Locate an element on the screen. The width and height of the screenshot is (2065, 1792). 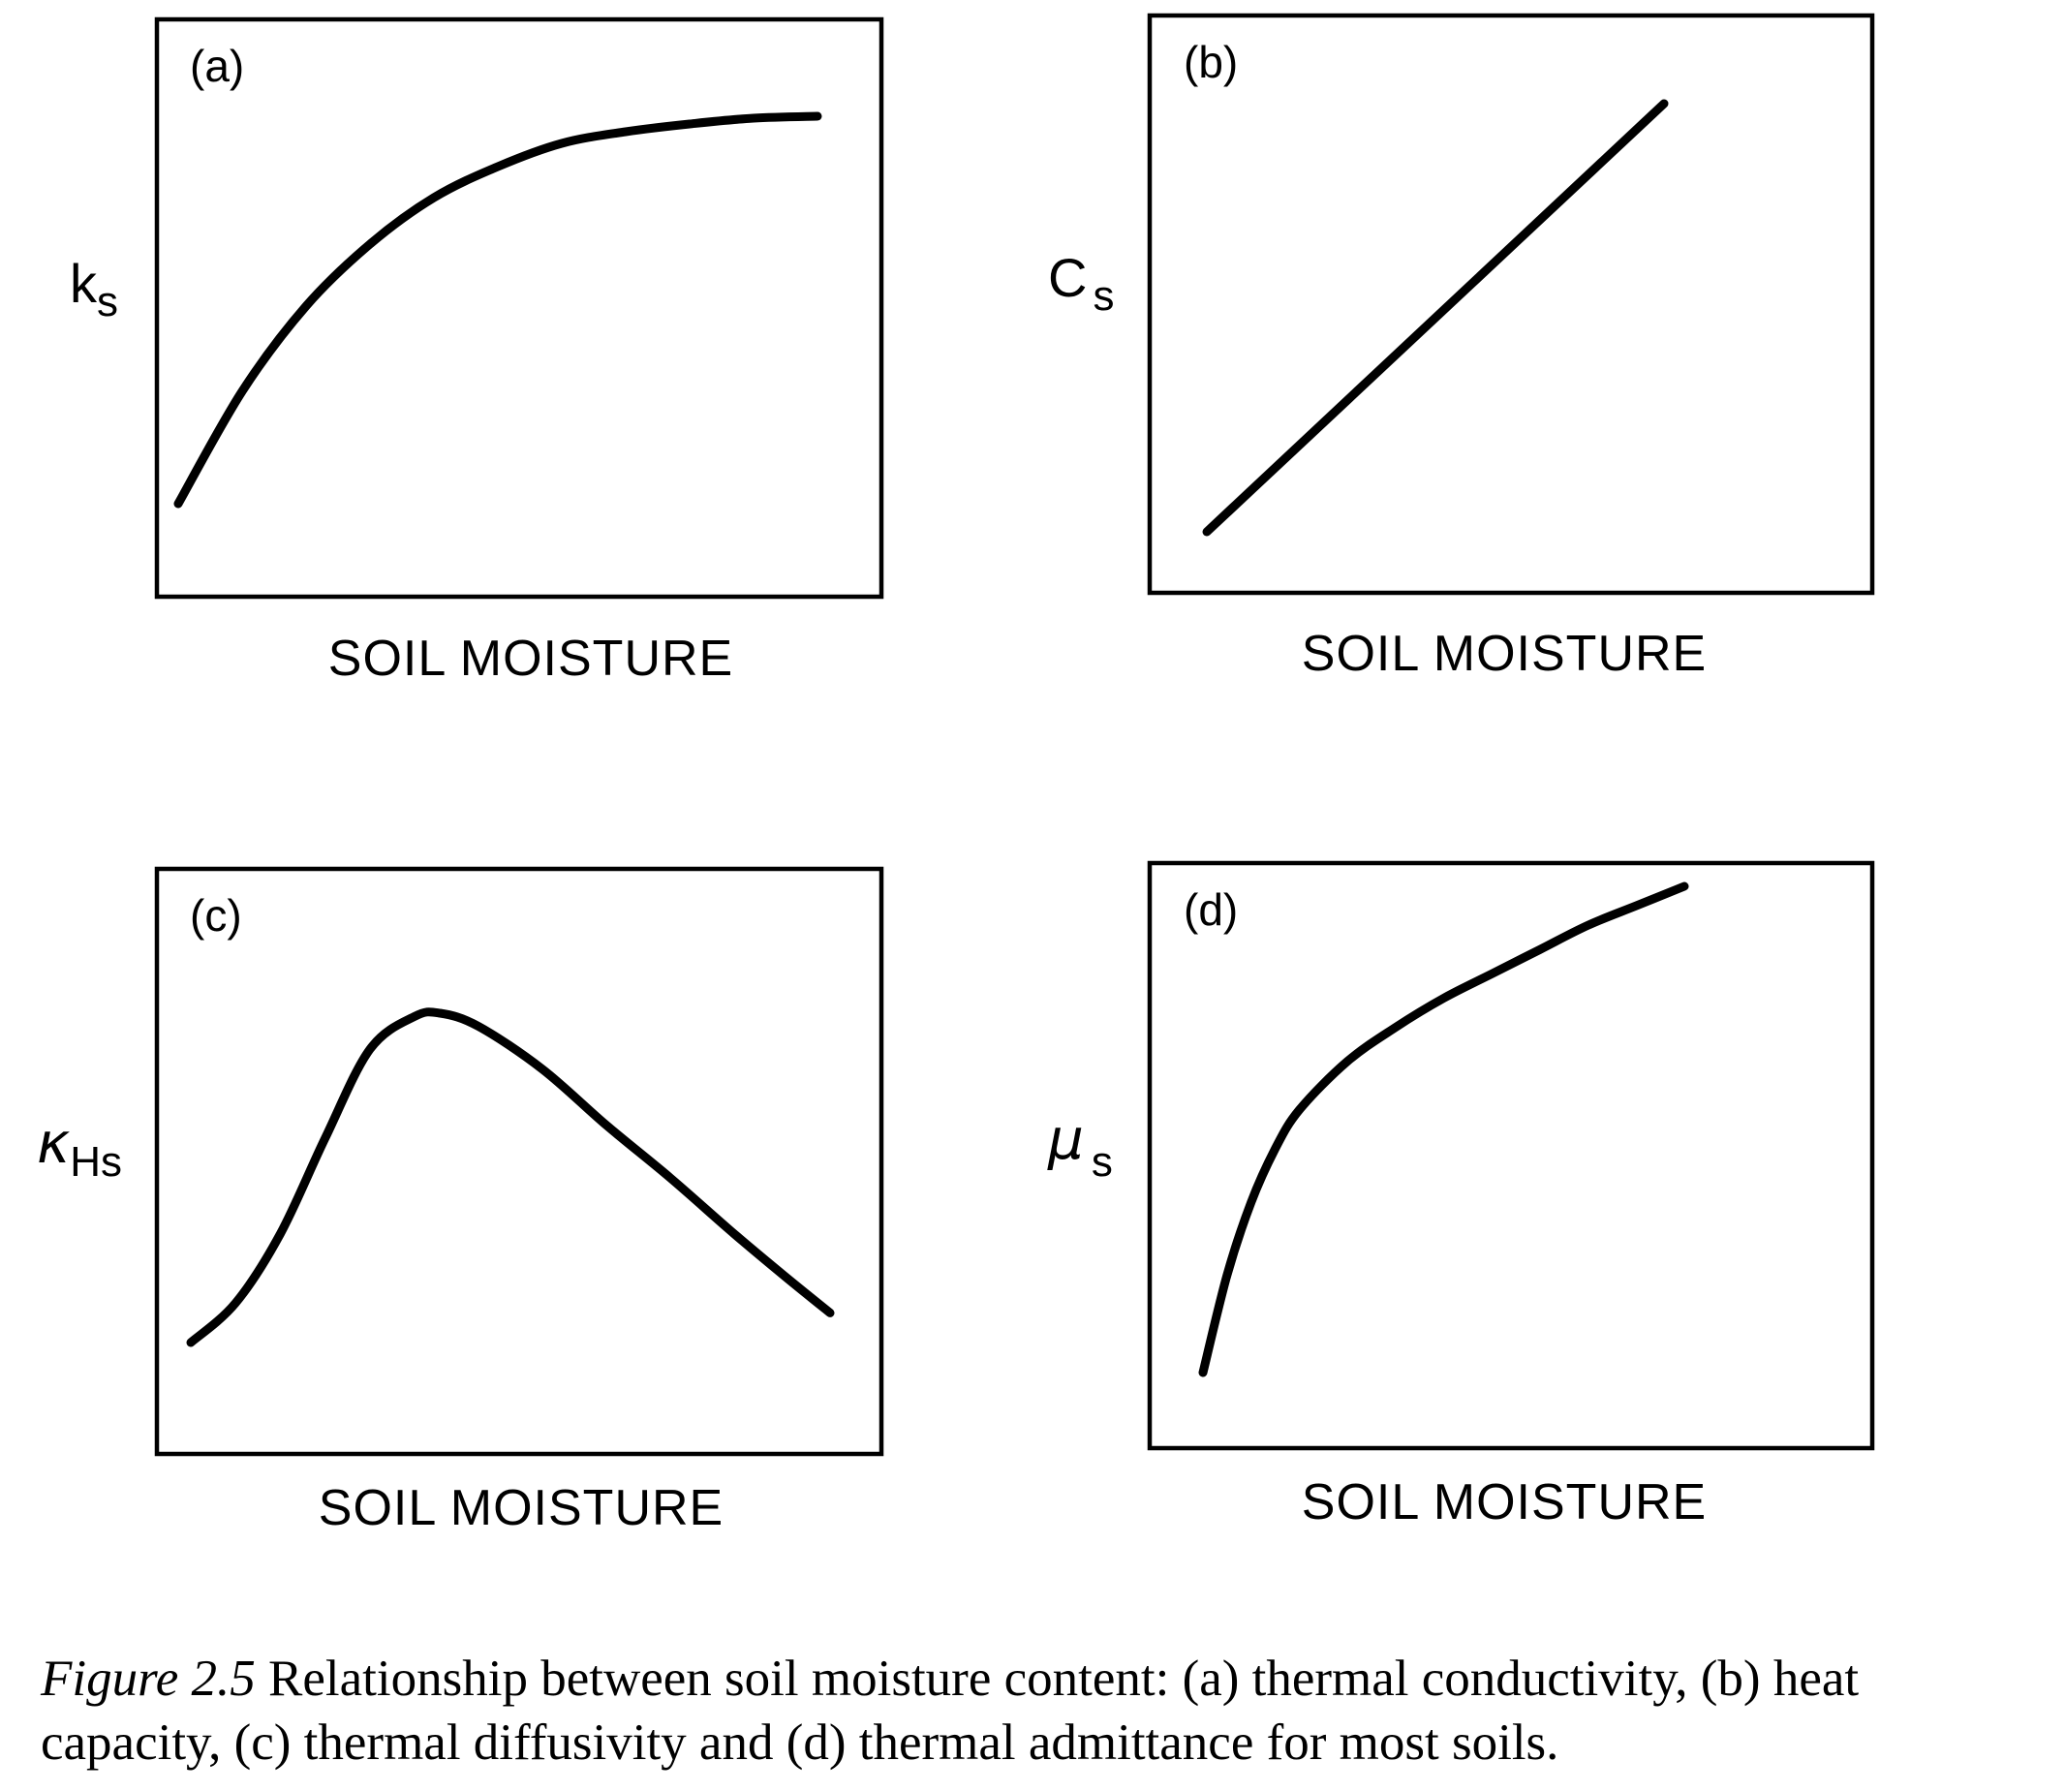
panel-a-ylabel: ks is located at coordinates (94, 289).